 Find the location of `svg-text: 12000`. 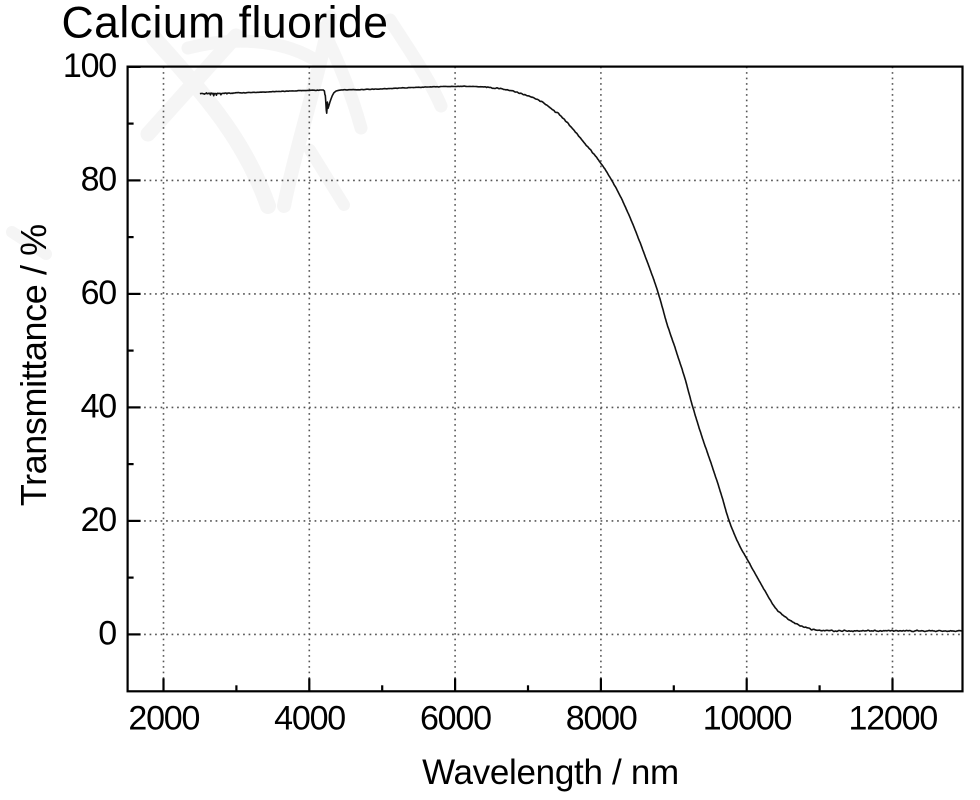

svg-text: 12000 is located at coordinates (893, 719).